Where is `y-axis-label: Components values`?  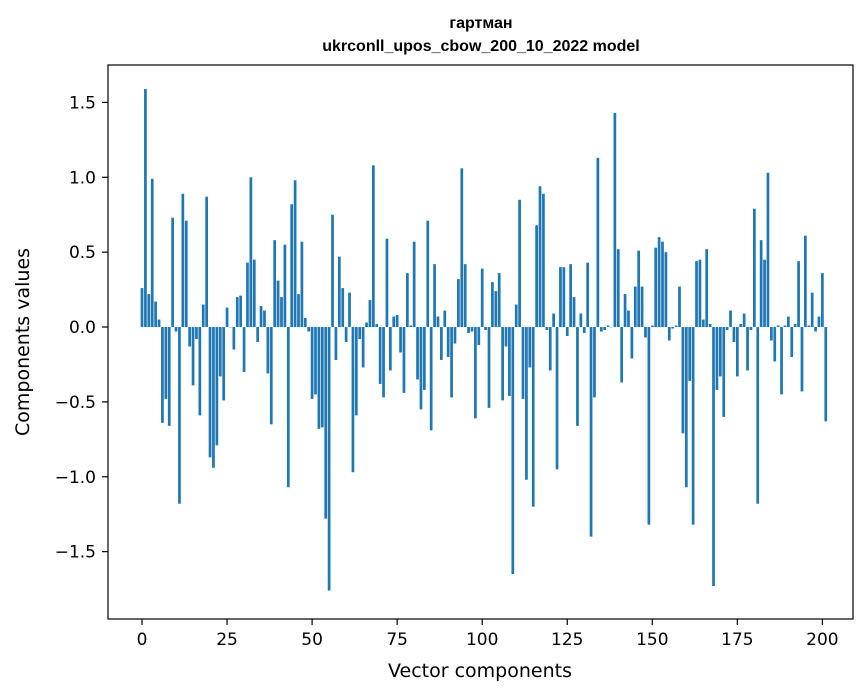 y-axis-label: Components values is located at coordinates (23, 342).